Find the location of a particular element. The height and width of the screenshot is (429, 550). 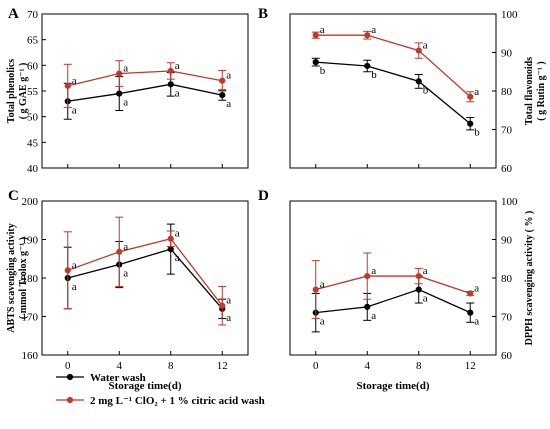

x-tick-label: 4 is located at coordinates (120, 366).